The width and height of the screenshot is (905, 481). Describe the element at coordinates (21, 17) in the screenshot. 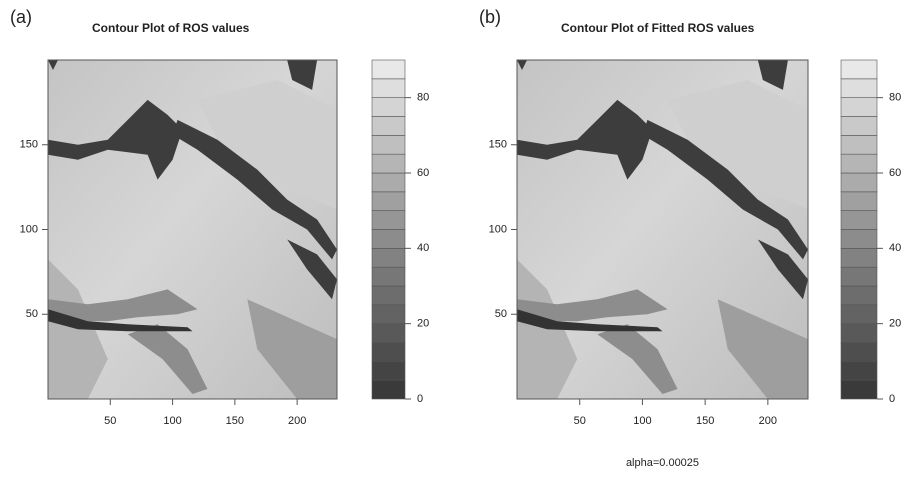

I see `panel-label: (a)` at that location.